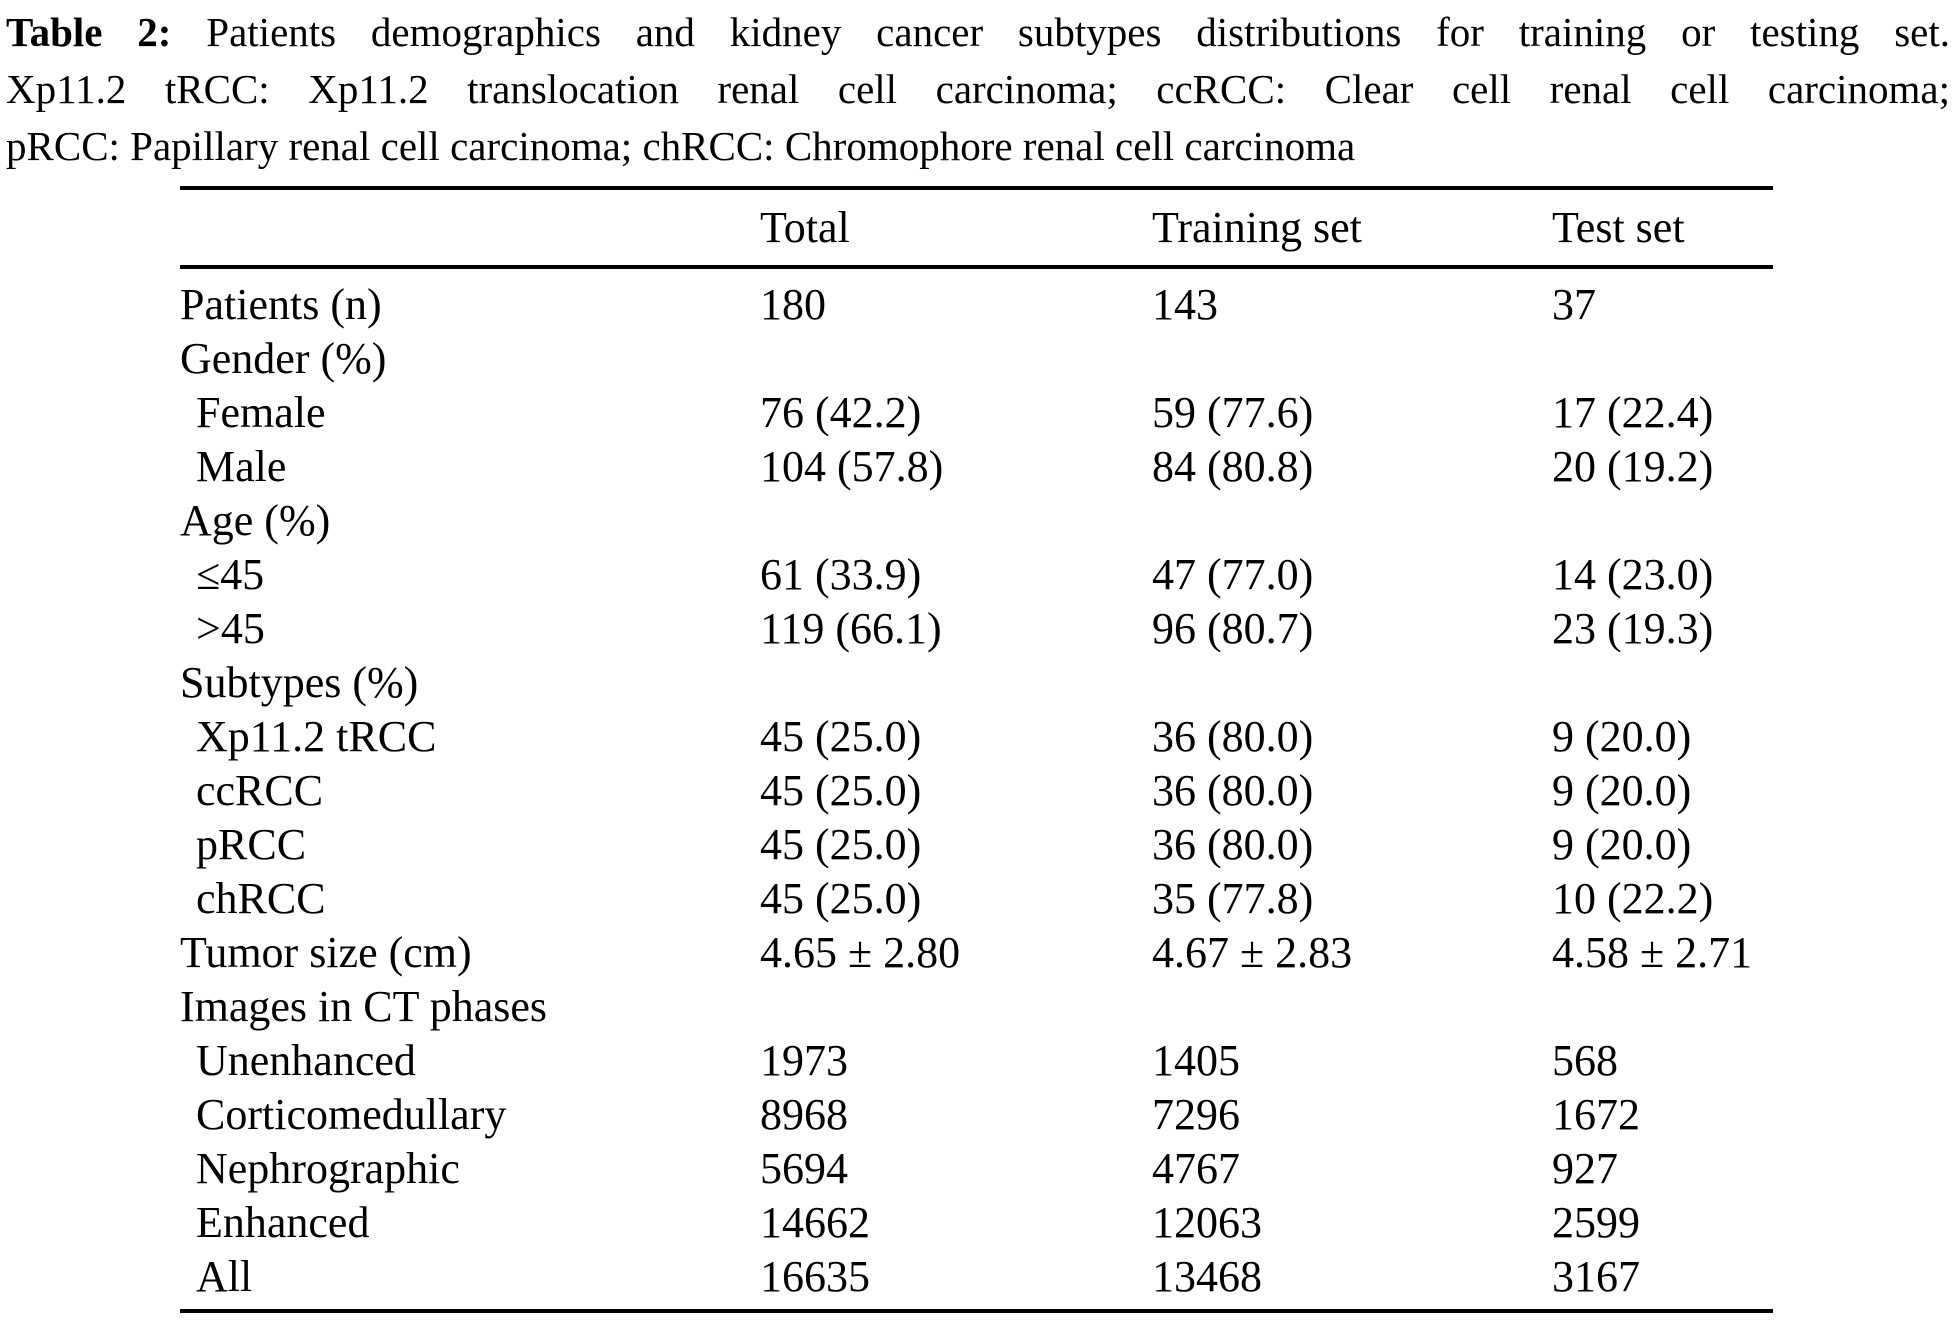 This screenshot has width=1954, height=1329. I want to click on row-label: >45, so click(230, 628).